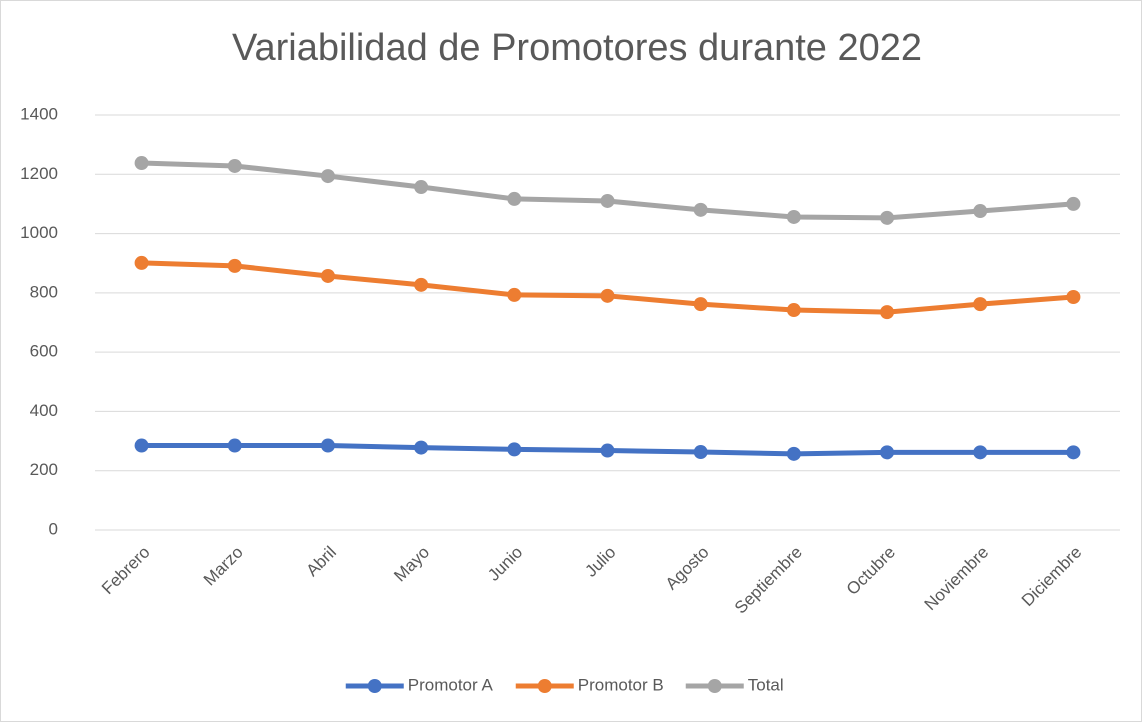  What do you see at coordinates (734, 684) in the screenshot?
I see `legend-item: Total` at bounding box center [734, 684].